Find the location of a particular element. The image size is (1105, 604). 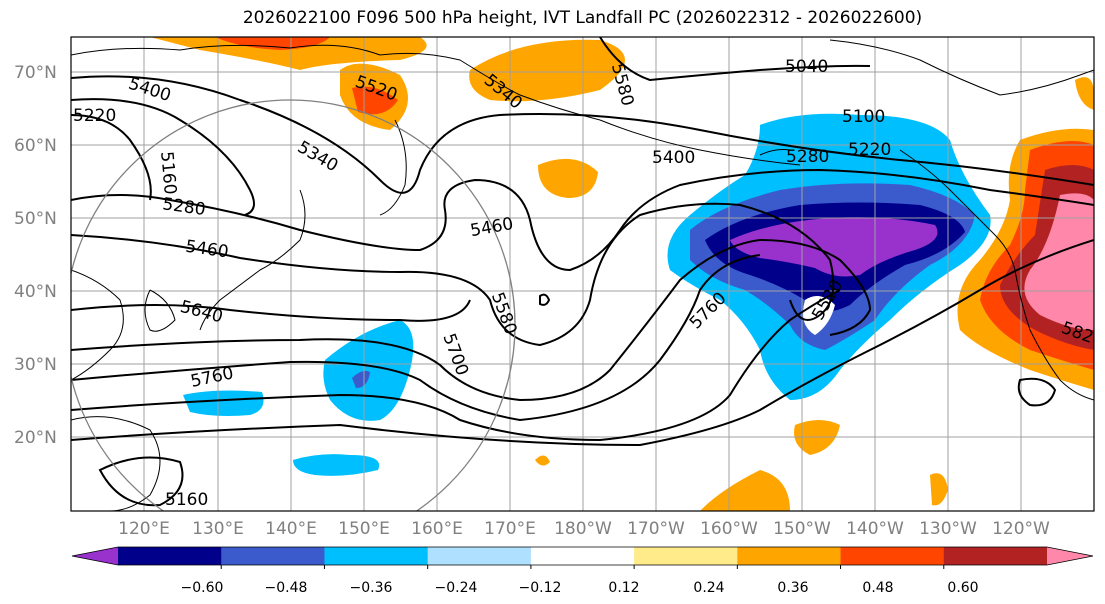

colorbar-tick-label: −0.36 is located at coordinates (371, 588).